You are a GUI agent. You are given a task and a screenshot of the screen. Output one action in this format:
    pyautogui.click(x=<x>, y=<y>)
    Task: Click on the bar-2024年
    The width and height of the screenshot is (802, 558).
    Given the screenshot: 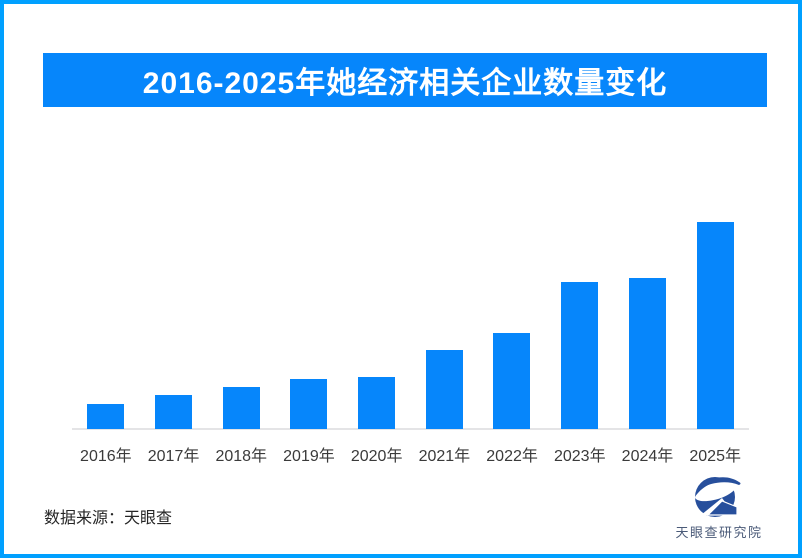 What is the action you would take?
    pyautogui.click(x=647, y=353)
    